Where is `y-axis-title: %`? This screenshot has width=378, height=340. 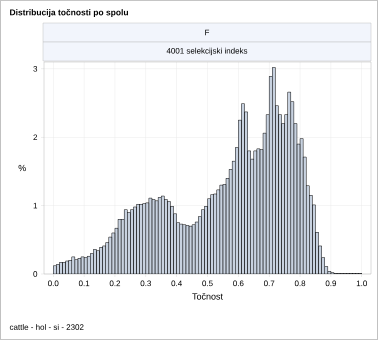 y-axis-title: % is located at coordinates (22, 168).